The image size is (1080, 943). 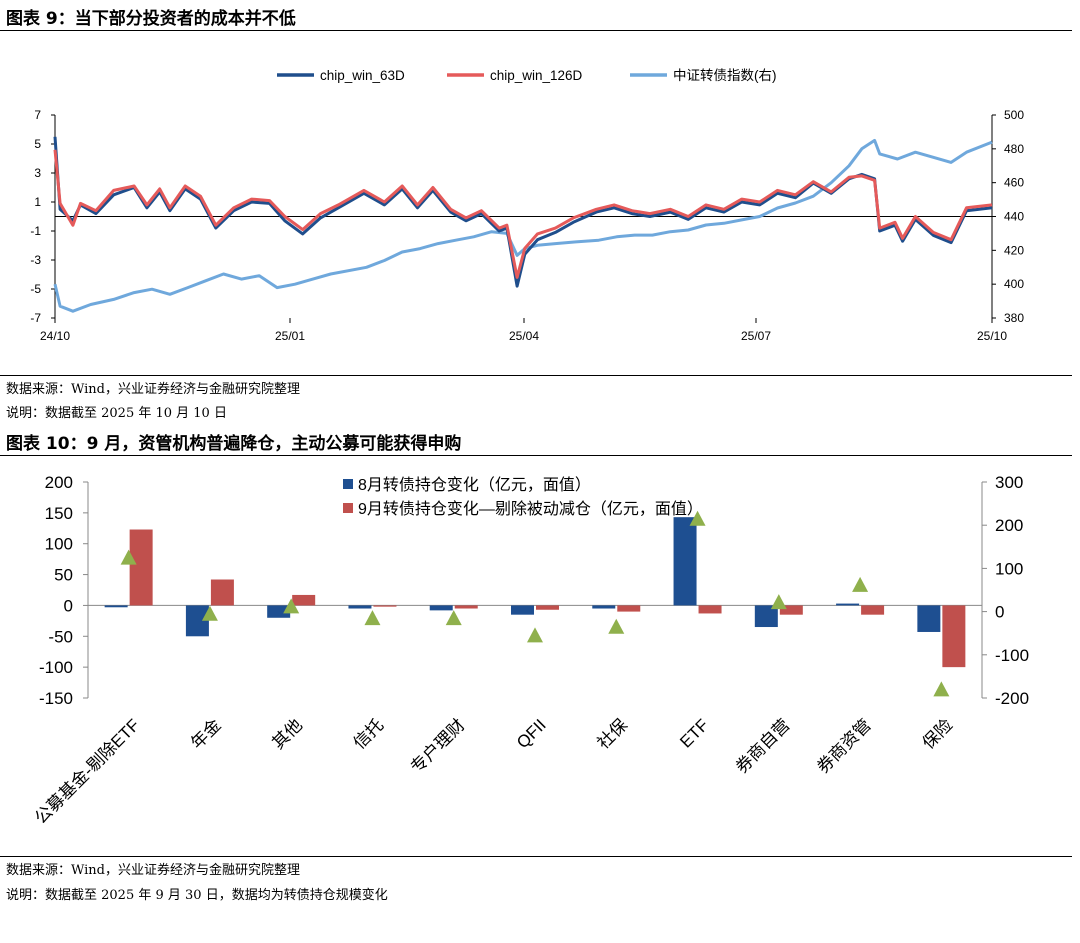 What do you see at coordinates (290, 336) in the screenshot?
I see `chart9-x-tick-label: 25/01` at bounding box center [290, 336].